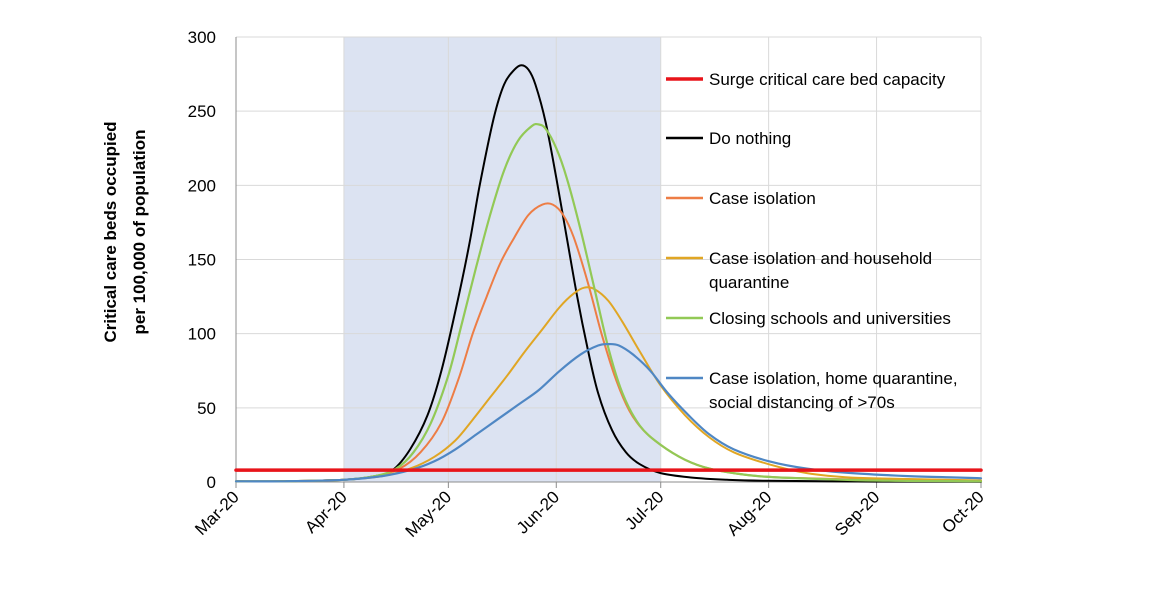  Describe the element at coordinates (830, 318) in the screenshot. I see `legend-label: Closing schools and universities` at that location.